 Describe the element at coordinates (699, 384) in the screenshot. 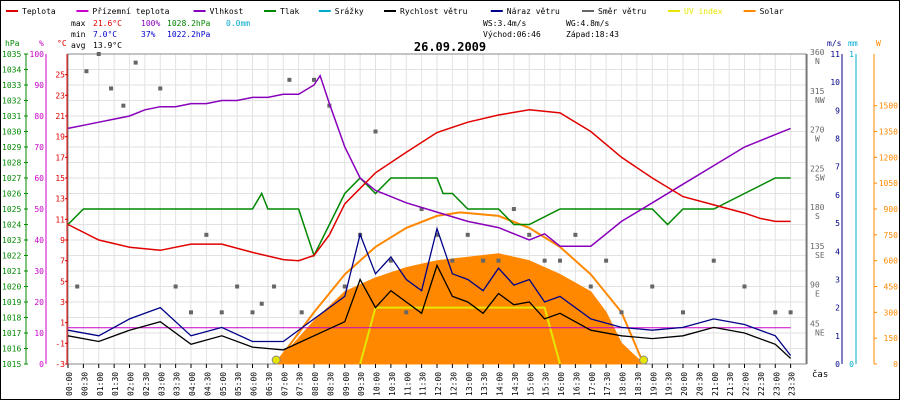

I see `x-tick-label: 20:30` at that location.